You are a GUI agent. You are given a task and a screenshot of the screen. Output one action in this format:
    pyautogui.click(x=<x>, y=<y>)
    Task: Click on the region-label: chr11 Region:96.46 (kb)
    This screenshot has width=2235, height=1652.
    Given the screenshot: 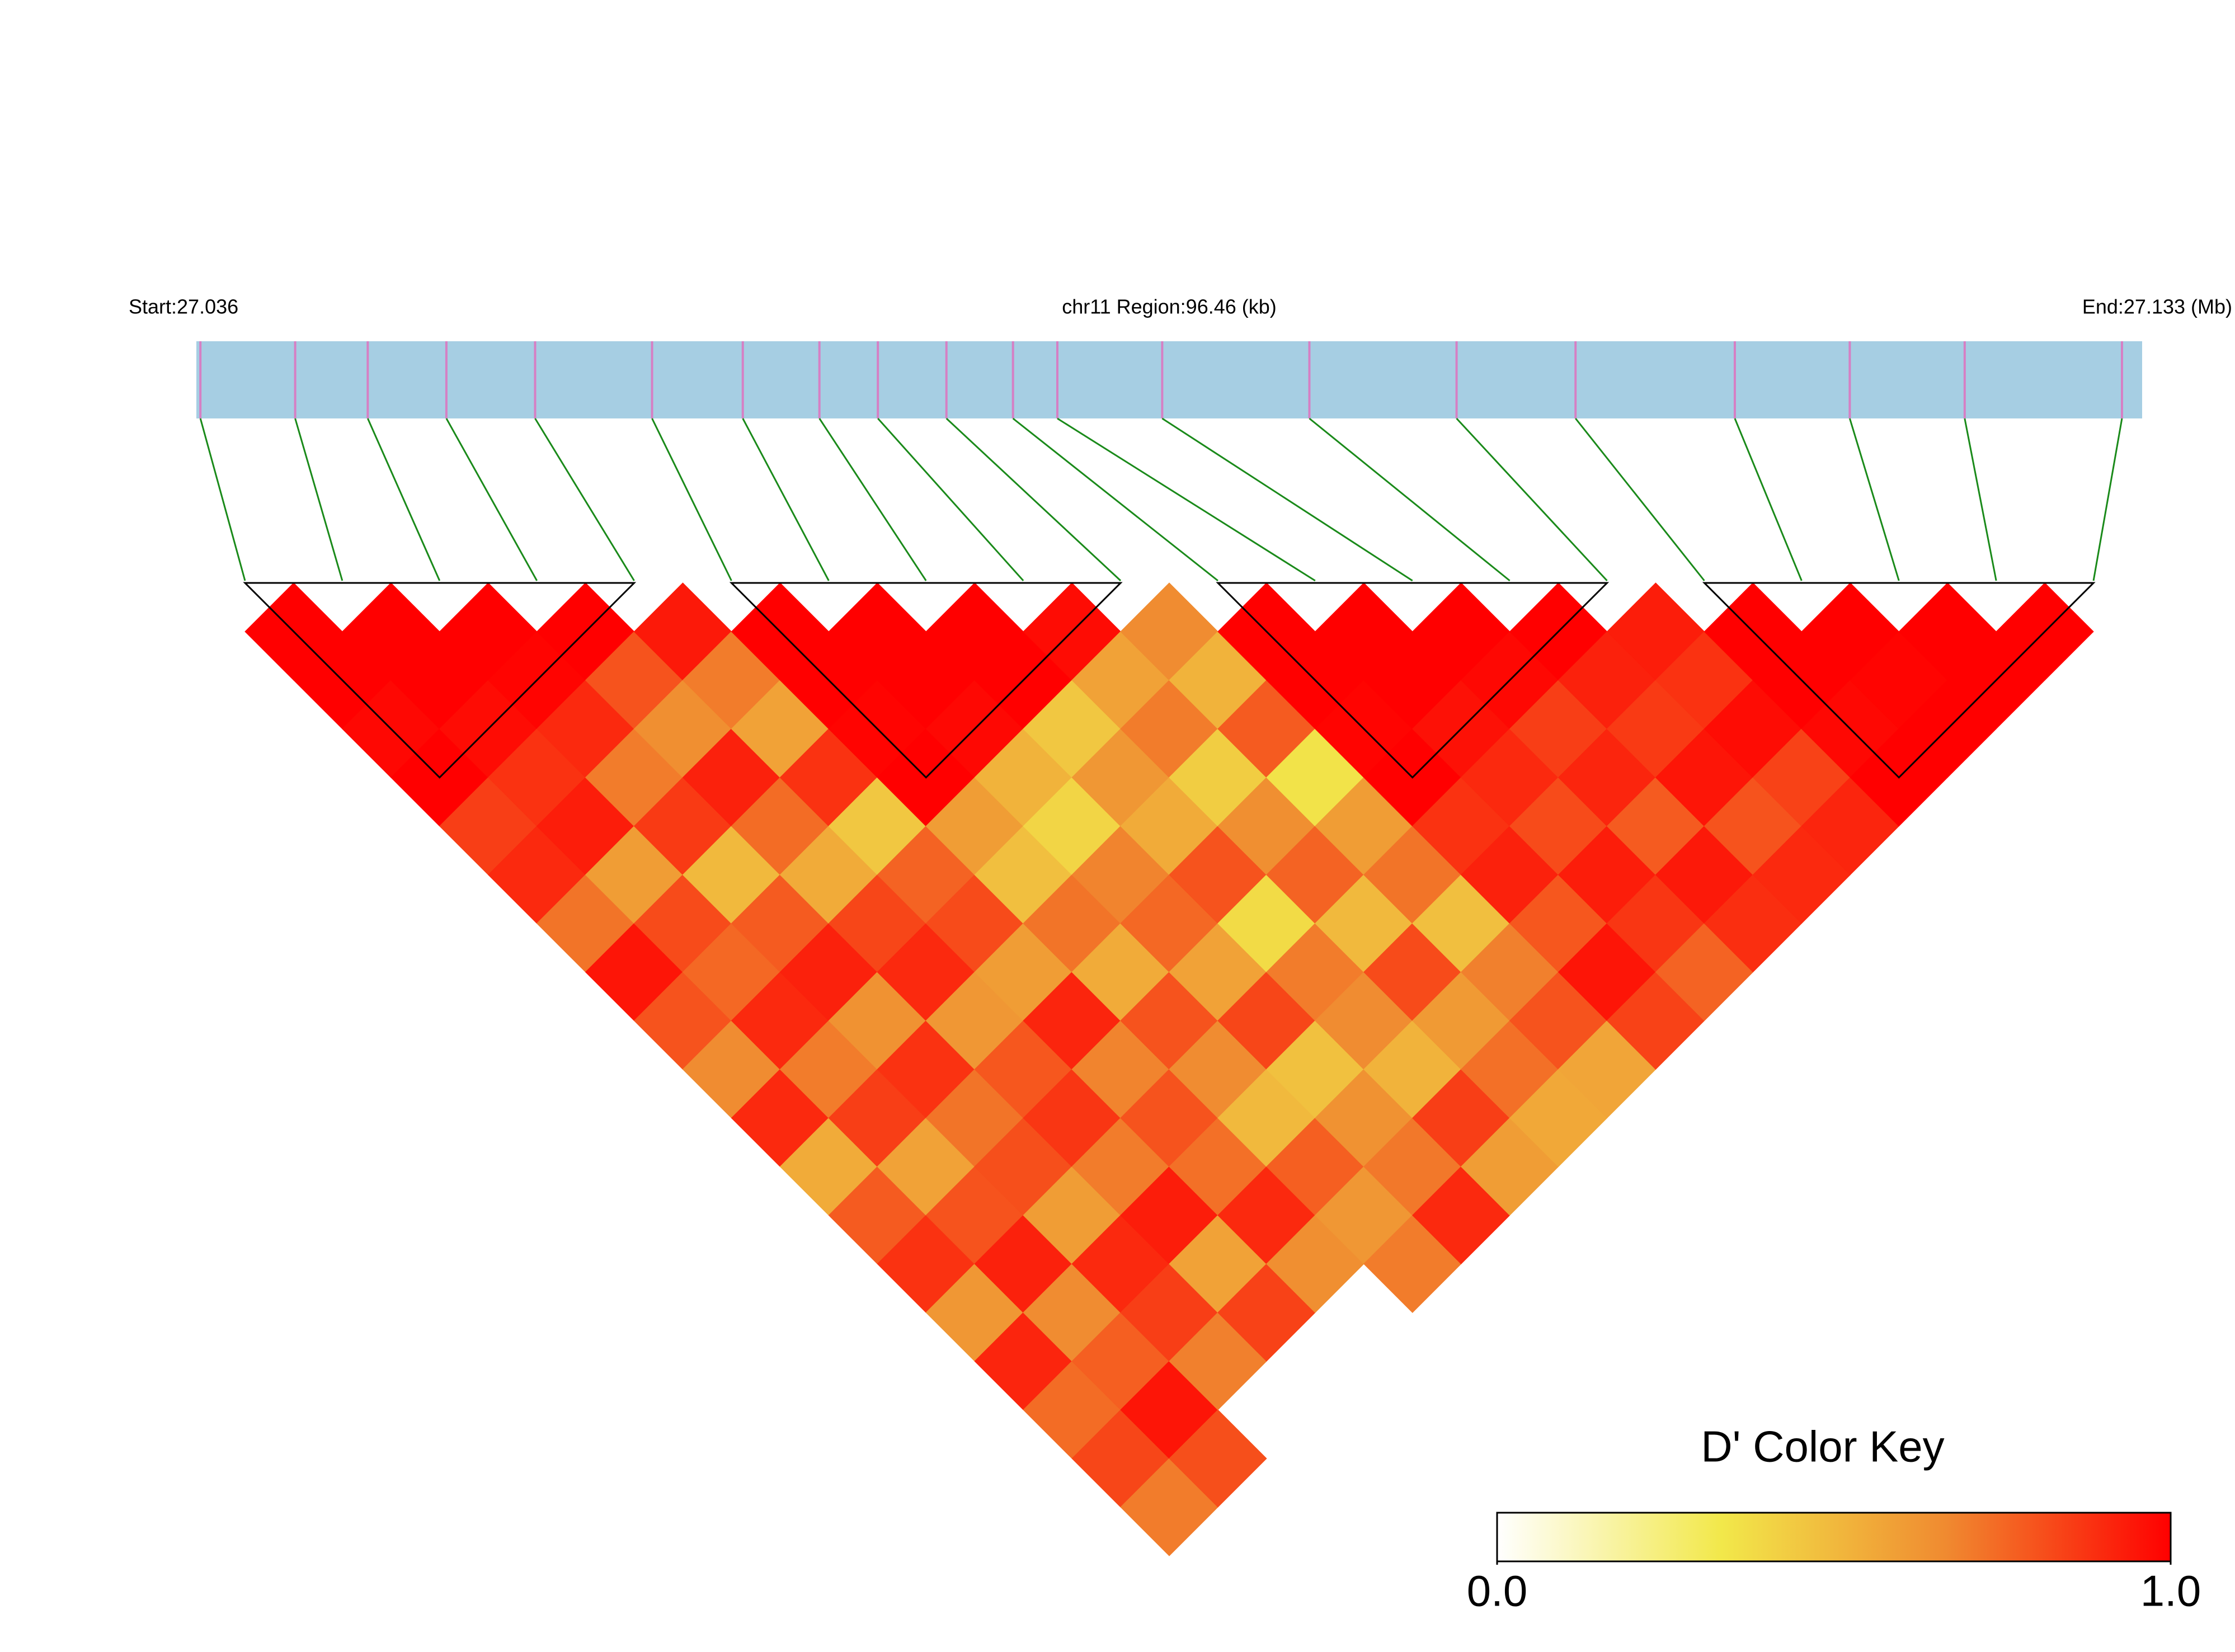 What is the action you would take?
    pyautogui.click(x=1169, y=306)
    